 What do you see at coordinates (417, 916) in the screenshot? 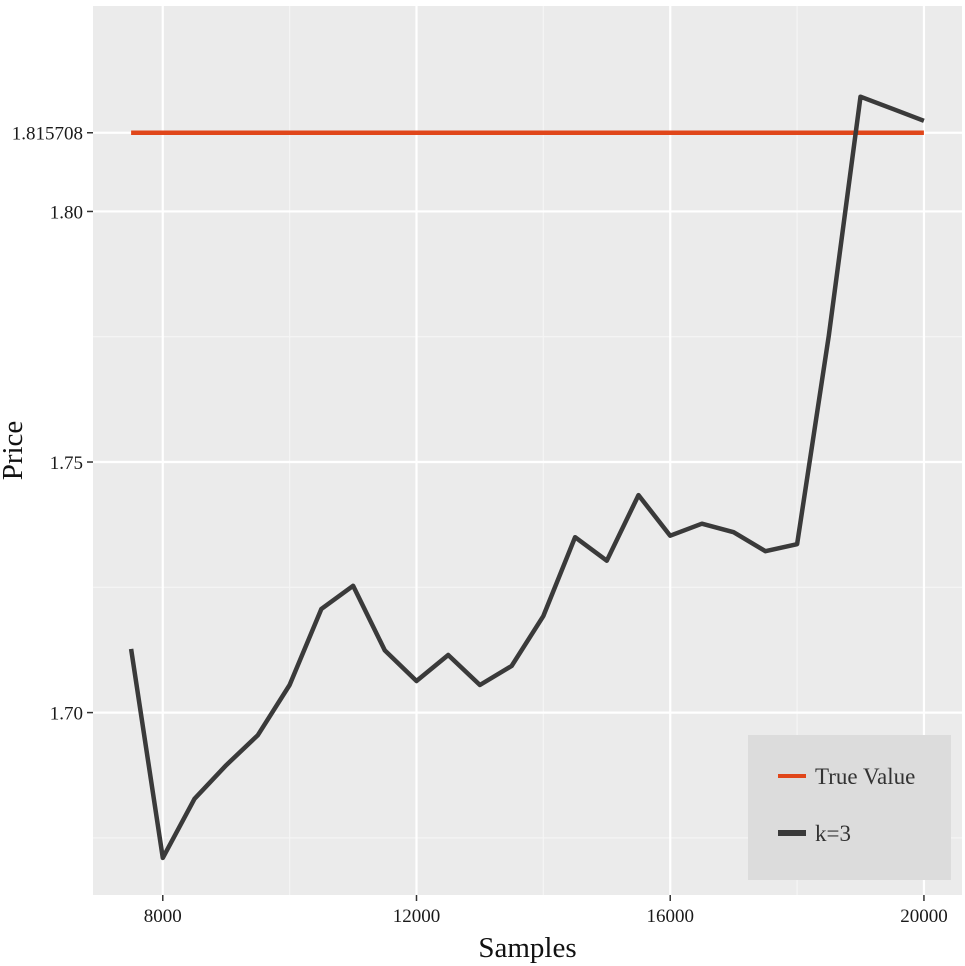
I see `x-tick-label: 12000` at bounding box center [417, 916].